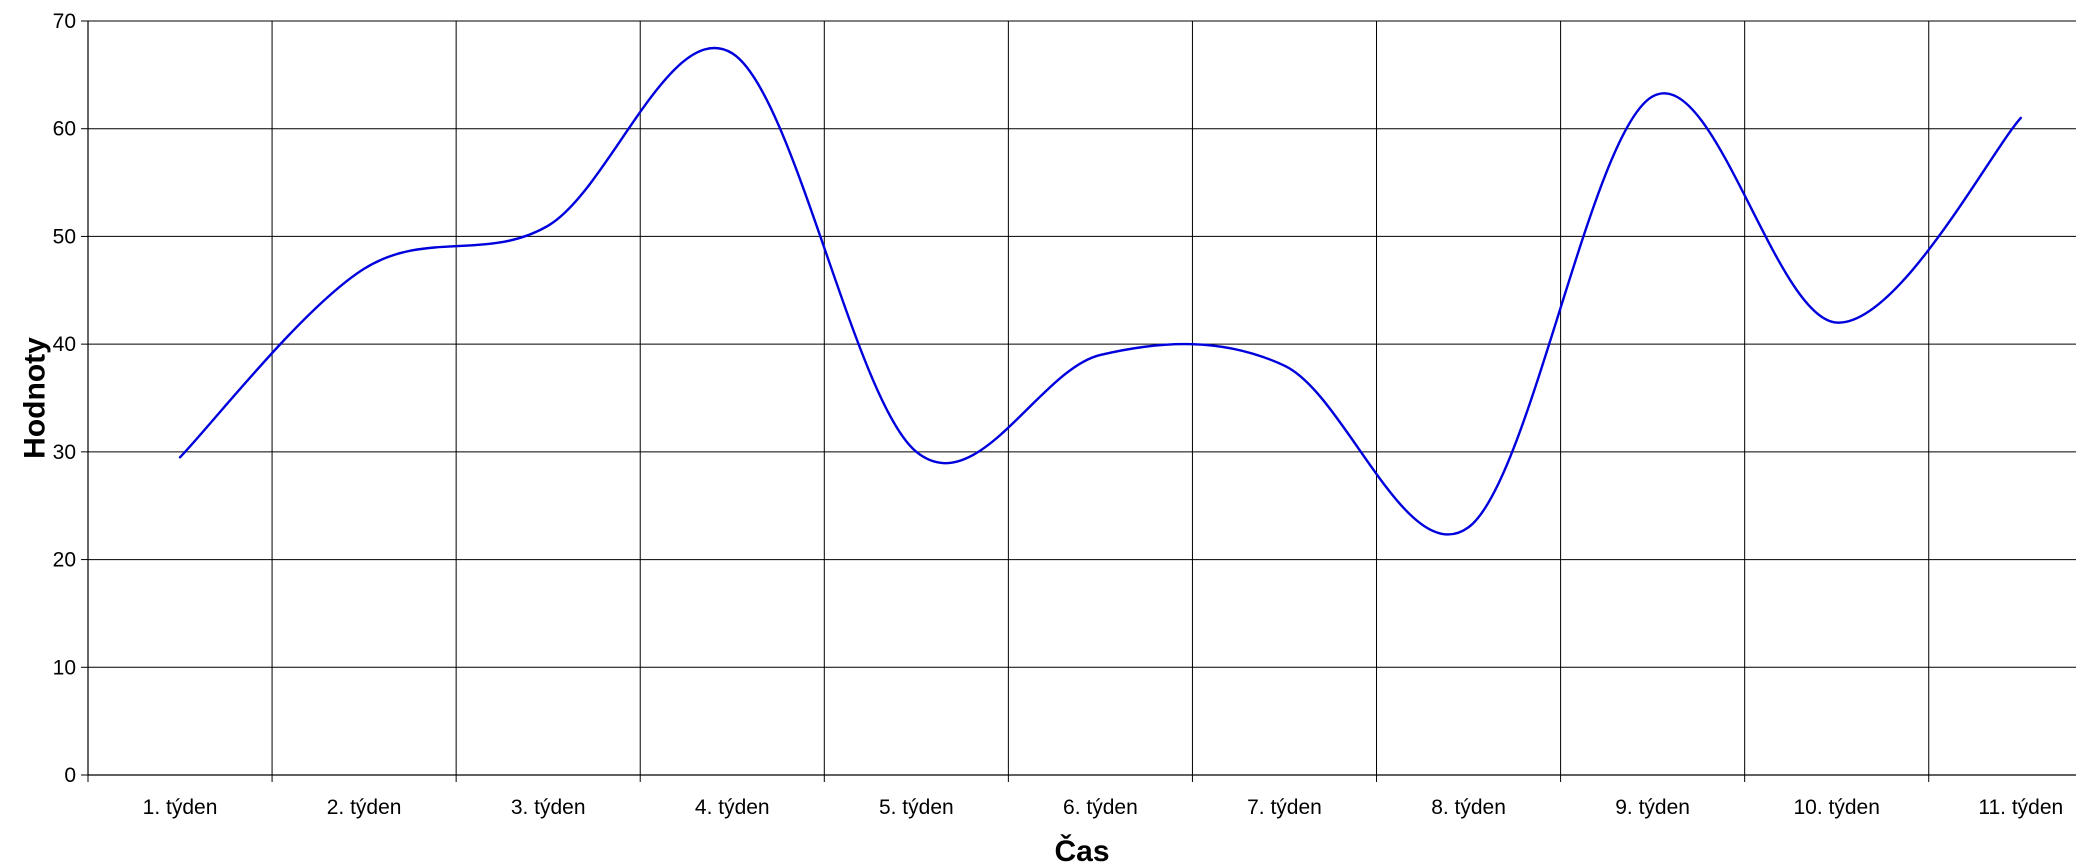  Describe the element at coordinates (64, 398) in the screenshot. I see `y-axis-tick-labels: 0 10 20 30 40 50 60 70` at that location.